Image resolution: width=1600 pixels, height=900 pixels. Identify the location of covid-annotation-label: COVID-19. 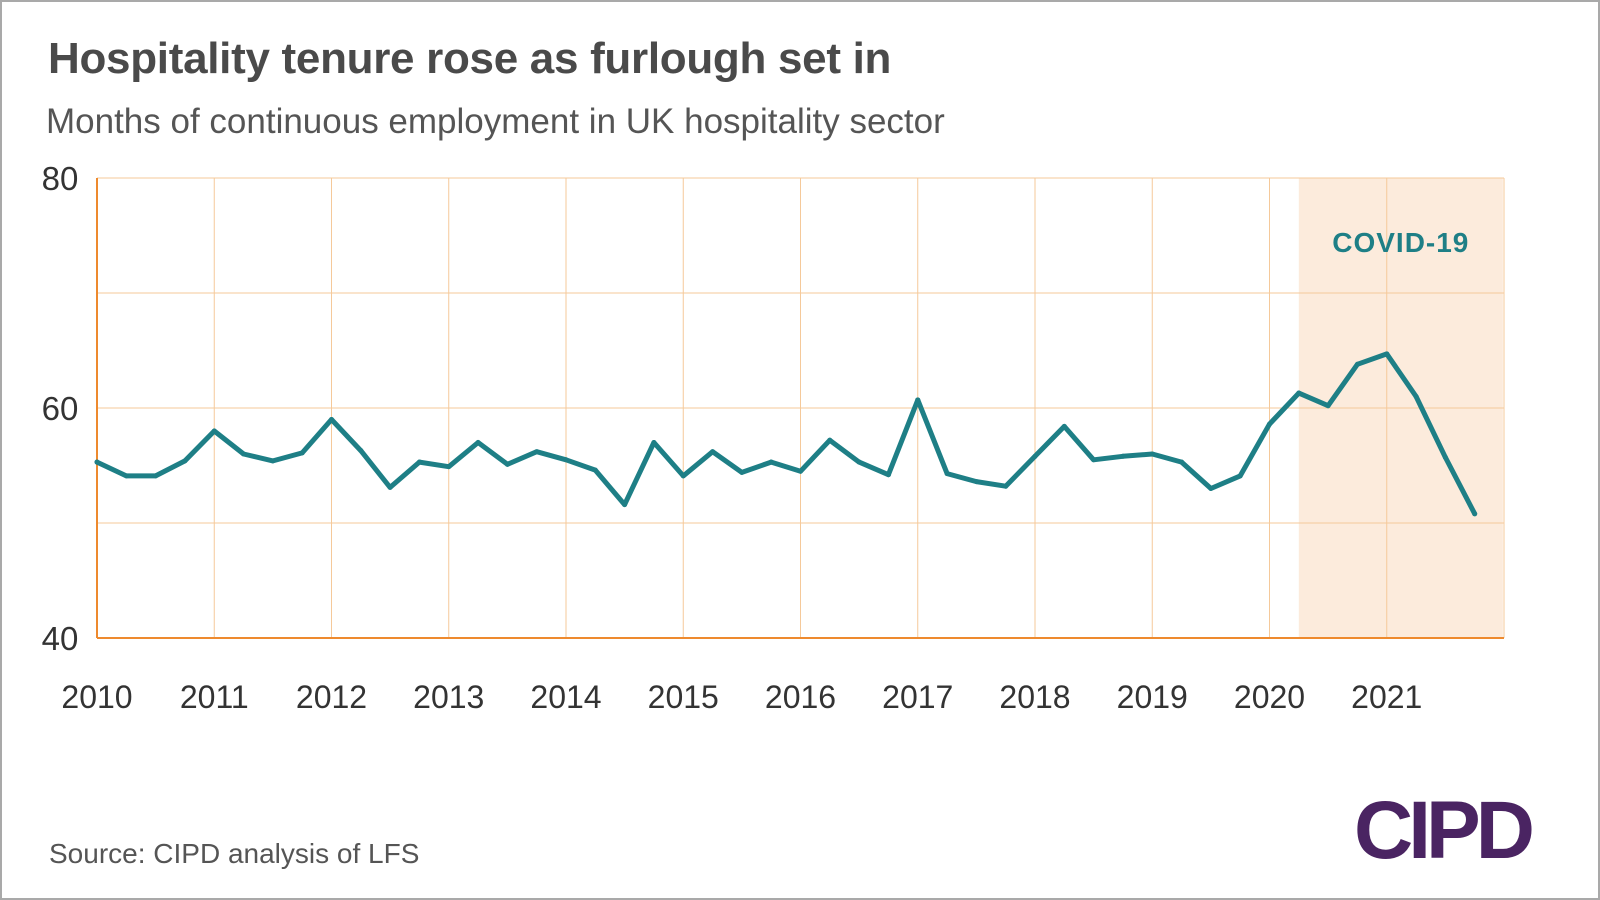
(1400, 242).